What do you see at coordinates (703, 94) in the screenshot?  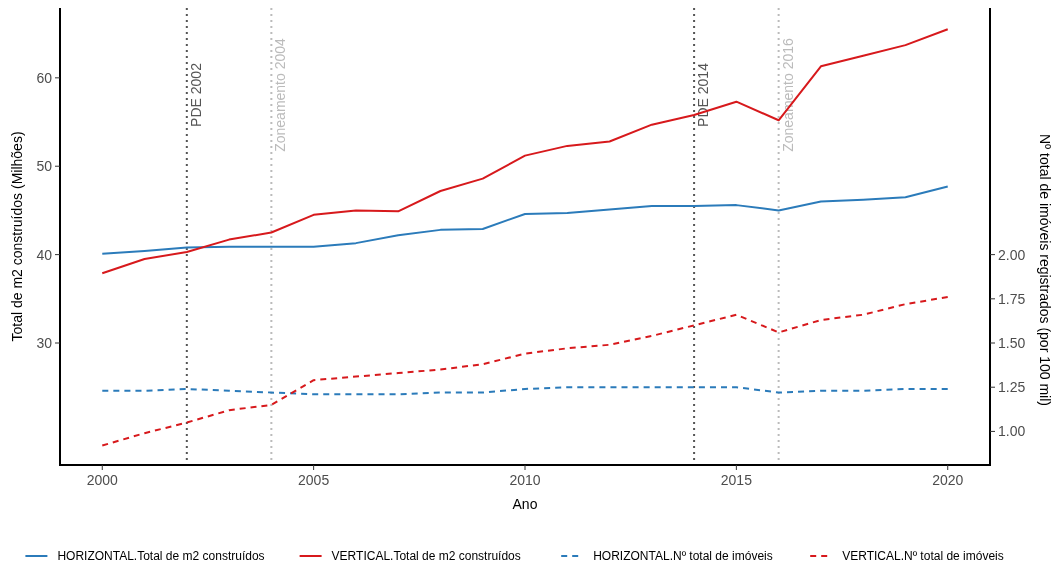 I see `ref-line-label: PDE 2014` at bounding box center [703, 94].